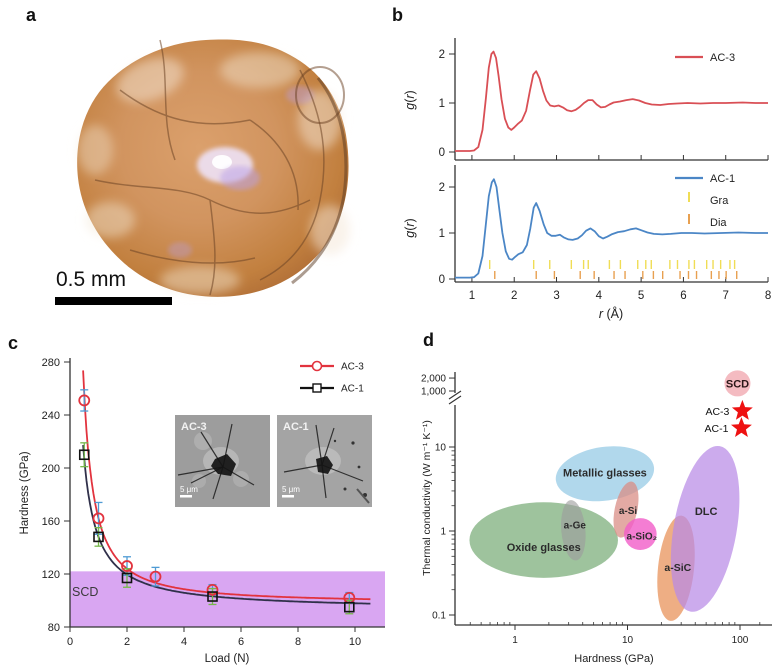  What do you see at coordinates (427, 498) in the screenshot?
I see `y-axis-title: Thermal conductivity (W m⁻¹ K⁻¹)` at bounding box center [427, 498].